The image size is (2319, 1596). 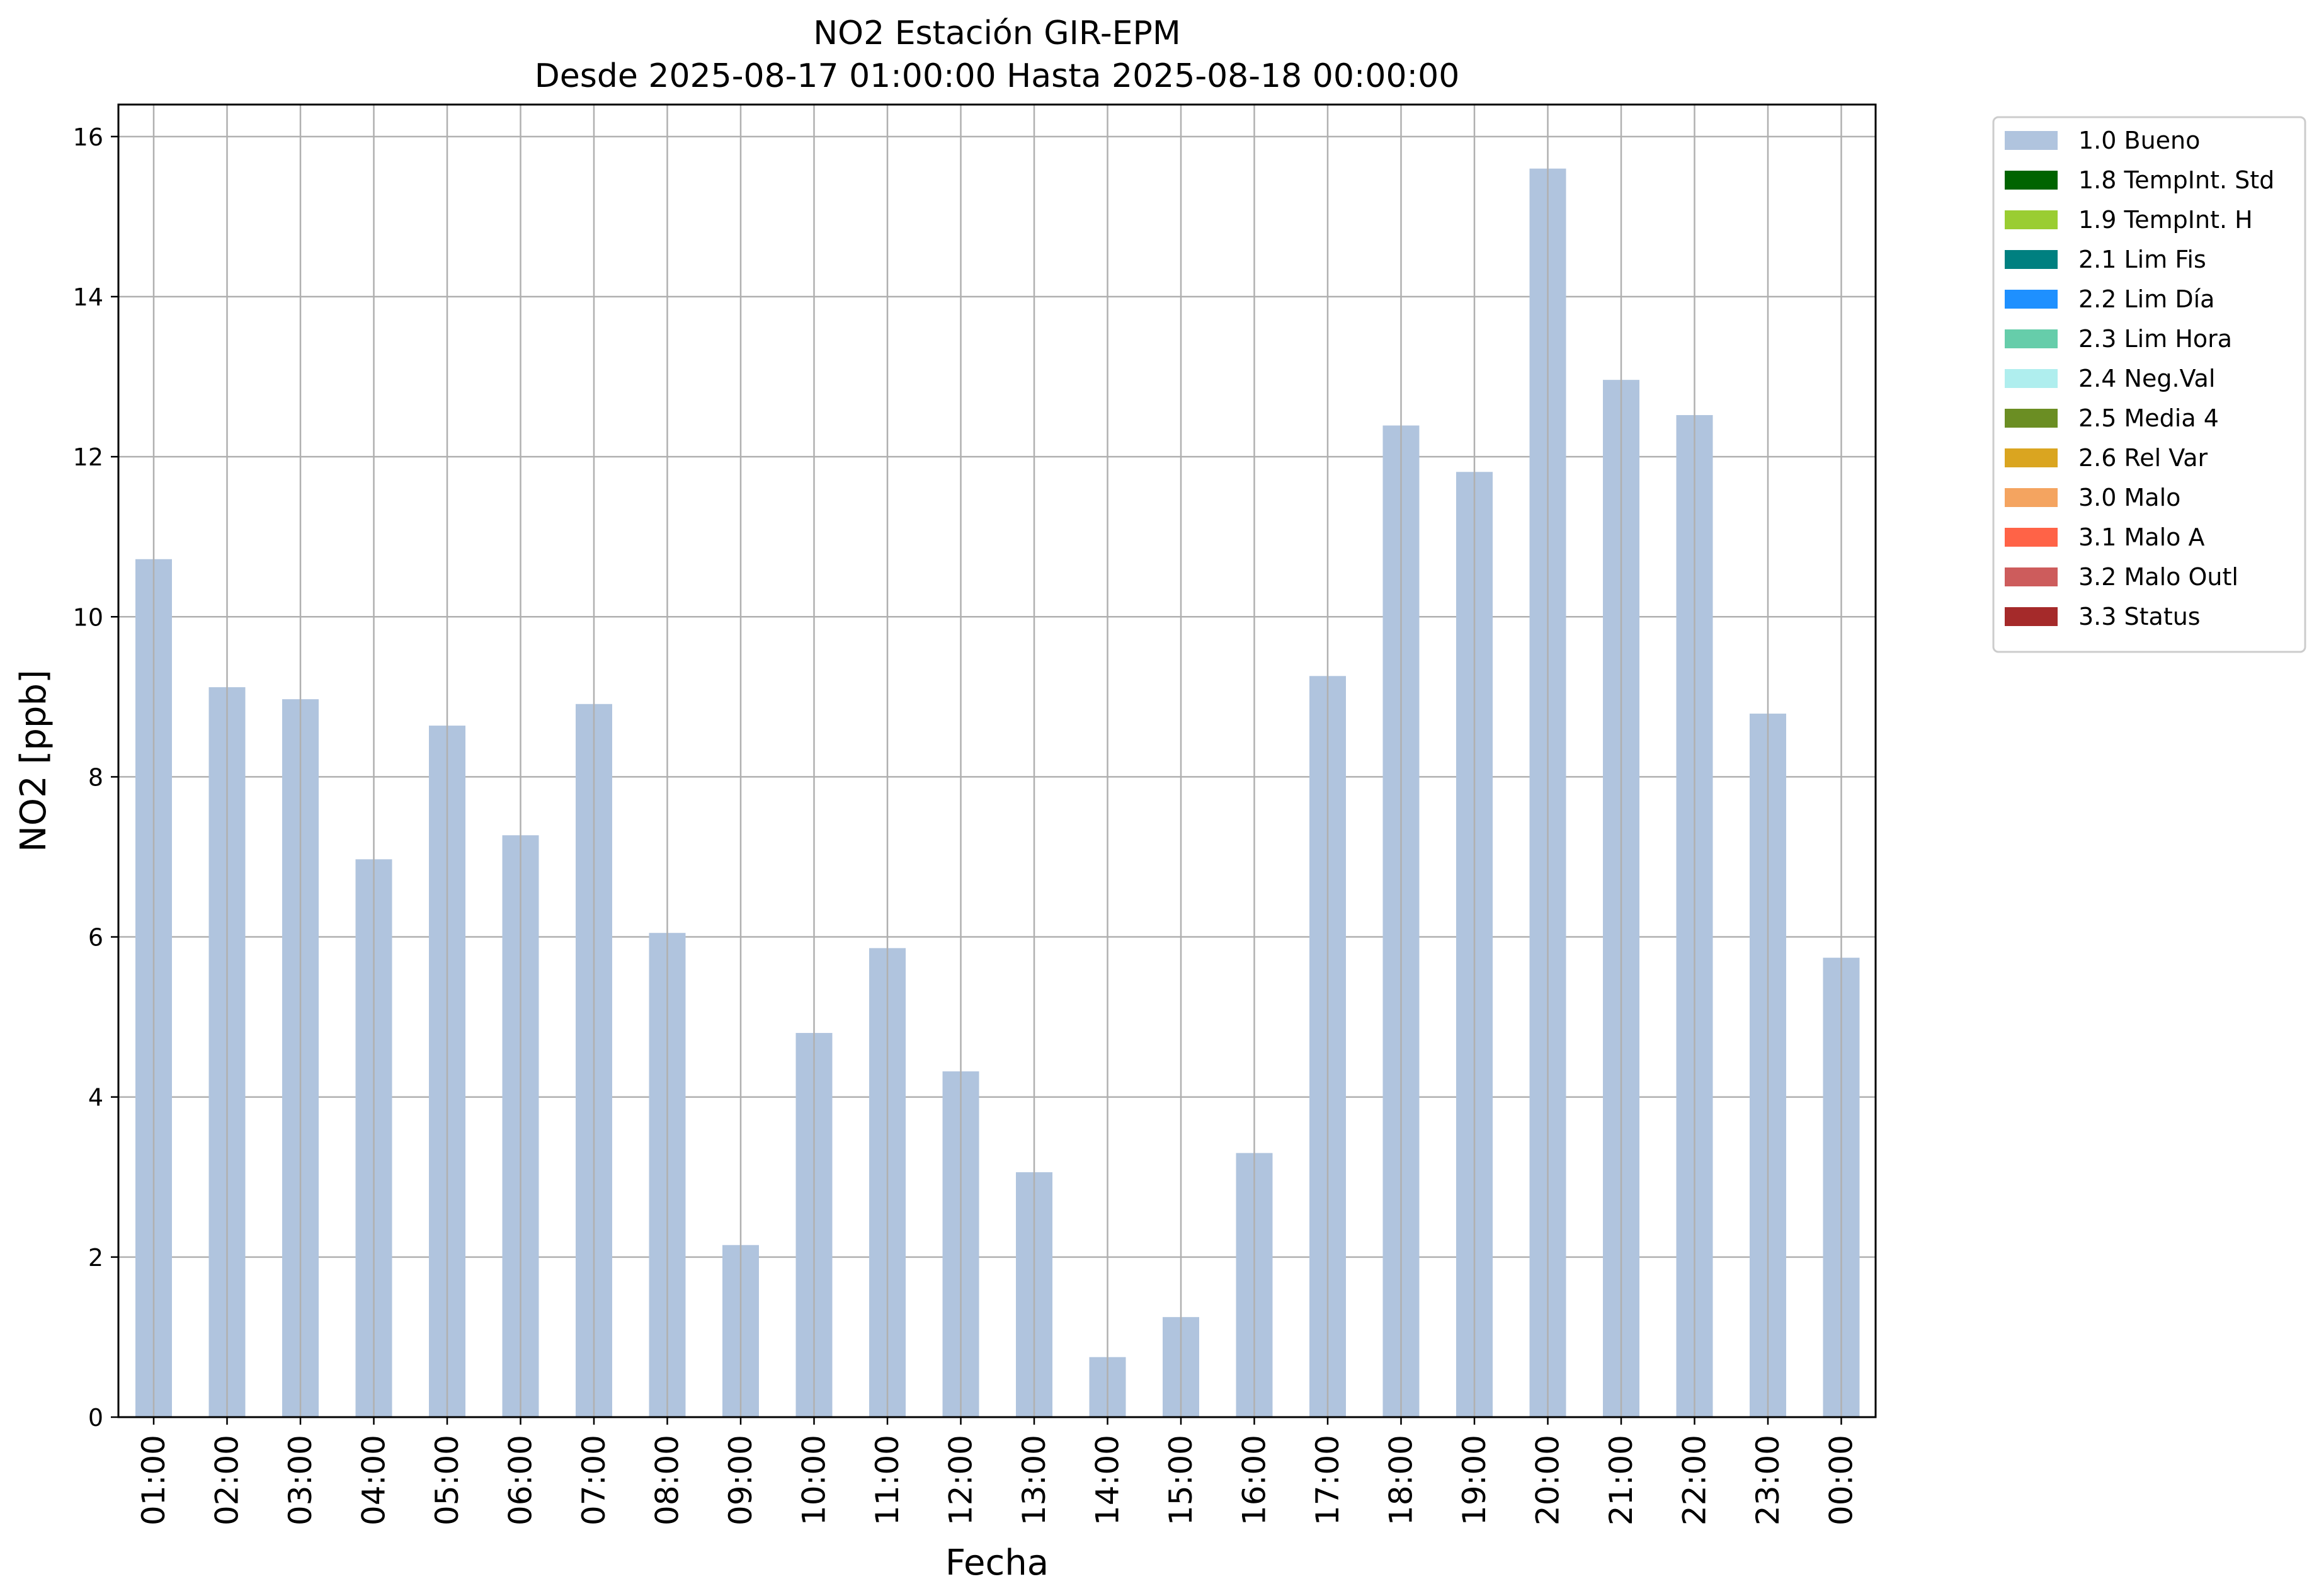 What do you see at coordinates (95, 938) in the screenshot?
I see `y-tick-label: 6` at bounding box center [95, 938].